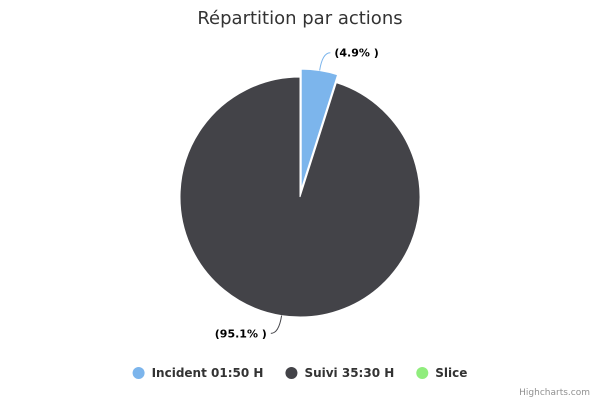 This screenshot has width=600, height=400. What do you see at coordinates (451, 373) in the screenshot?
I see `legend-label-2: Slice` at bounding box center [451, 373].